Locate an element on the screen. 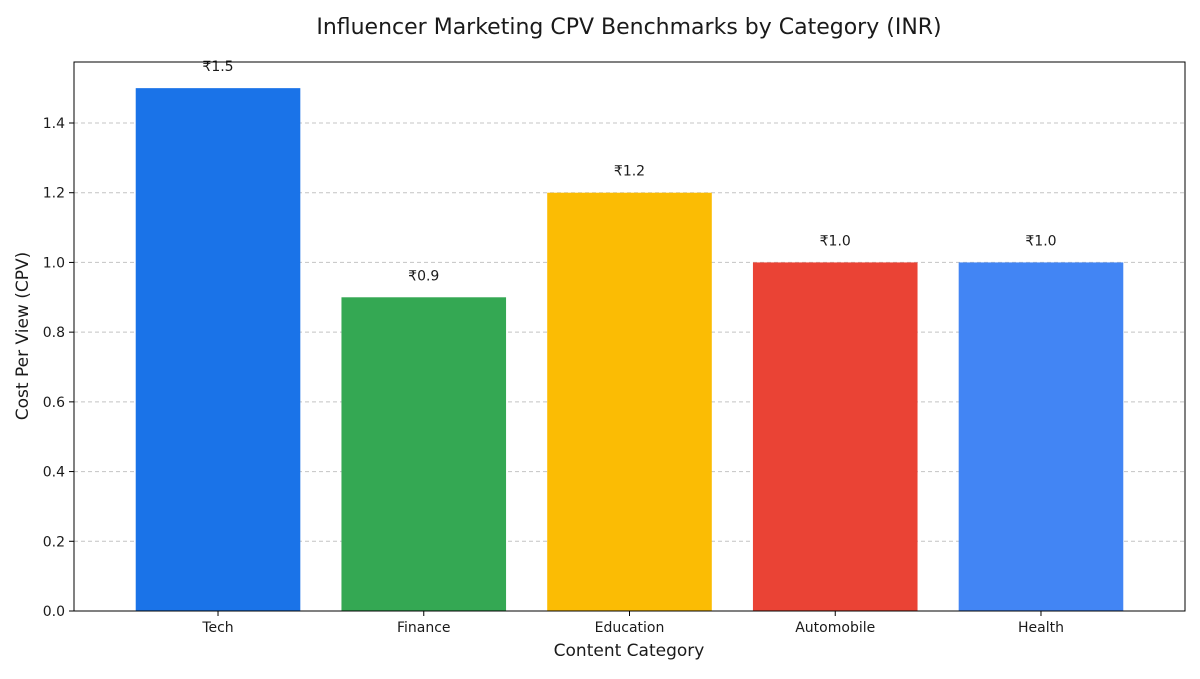 The width and height of the screenshot is (1200, 679). x-tick-label: Health is located at coordinates (1041, 628).